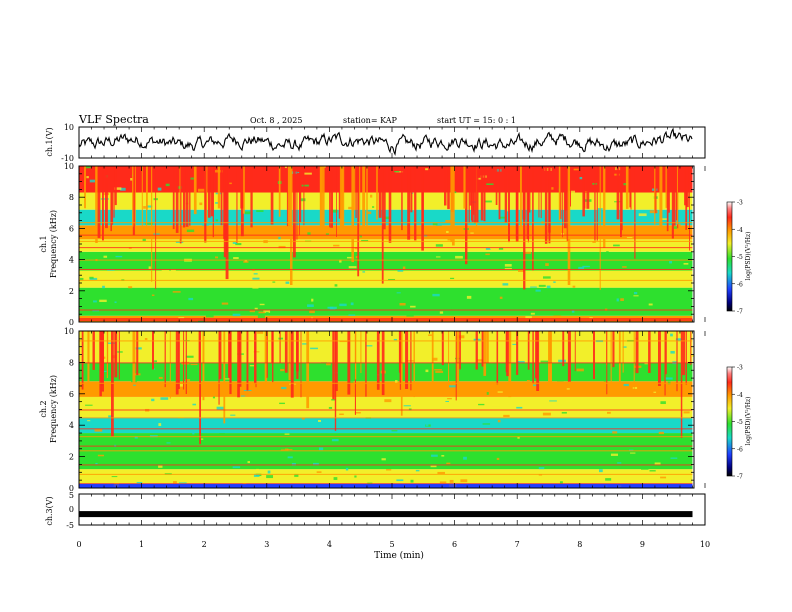 This screenshot has width=792, height=612. Describe the element at coordinates (71, 509) in the screenshot. I see `ch3-ytick-mid: 0` at that location.